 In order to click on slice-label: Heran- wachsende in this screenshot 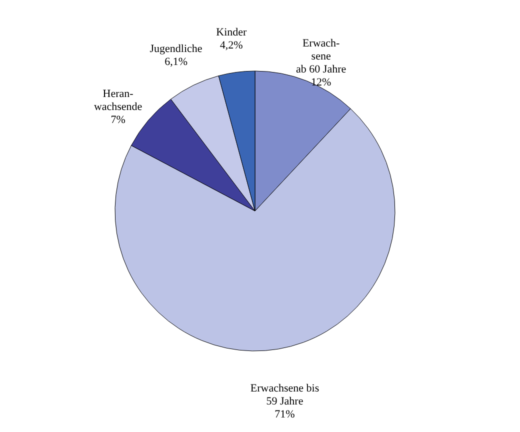, I will do `click(118, 101)`.